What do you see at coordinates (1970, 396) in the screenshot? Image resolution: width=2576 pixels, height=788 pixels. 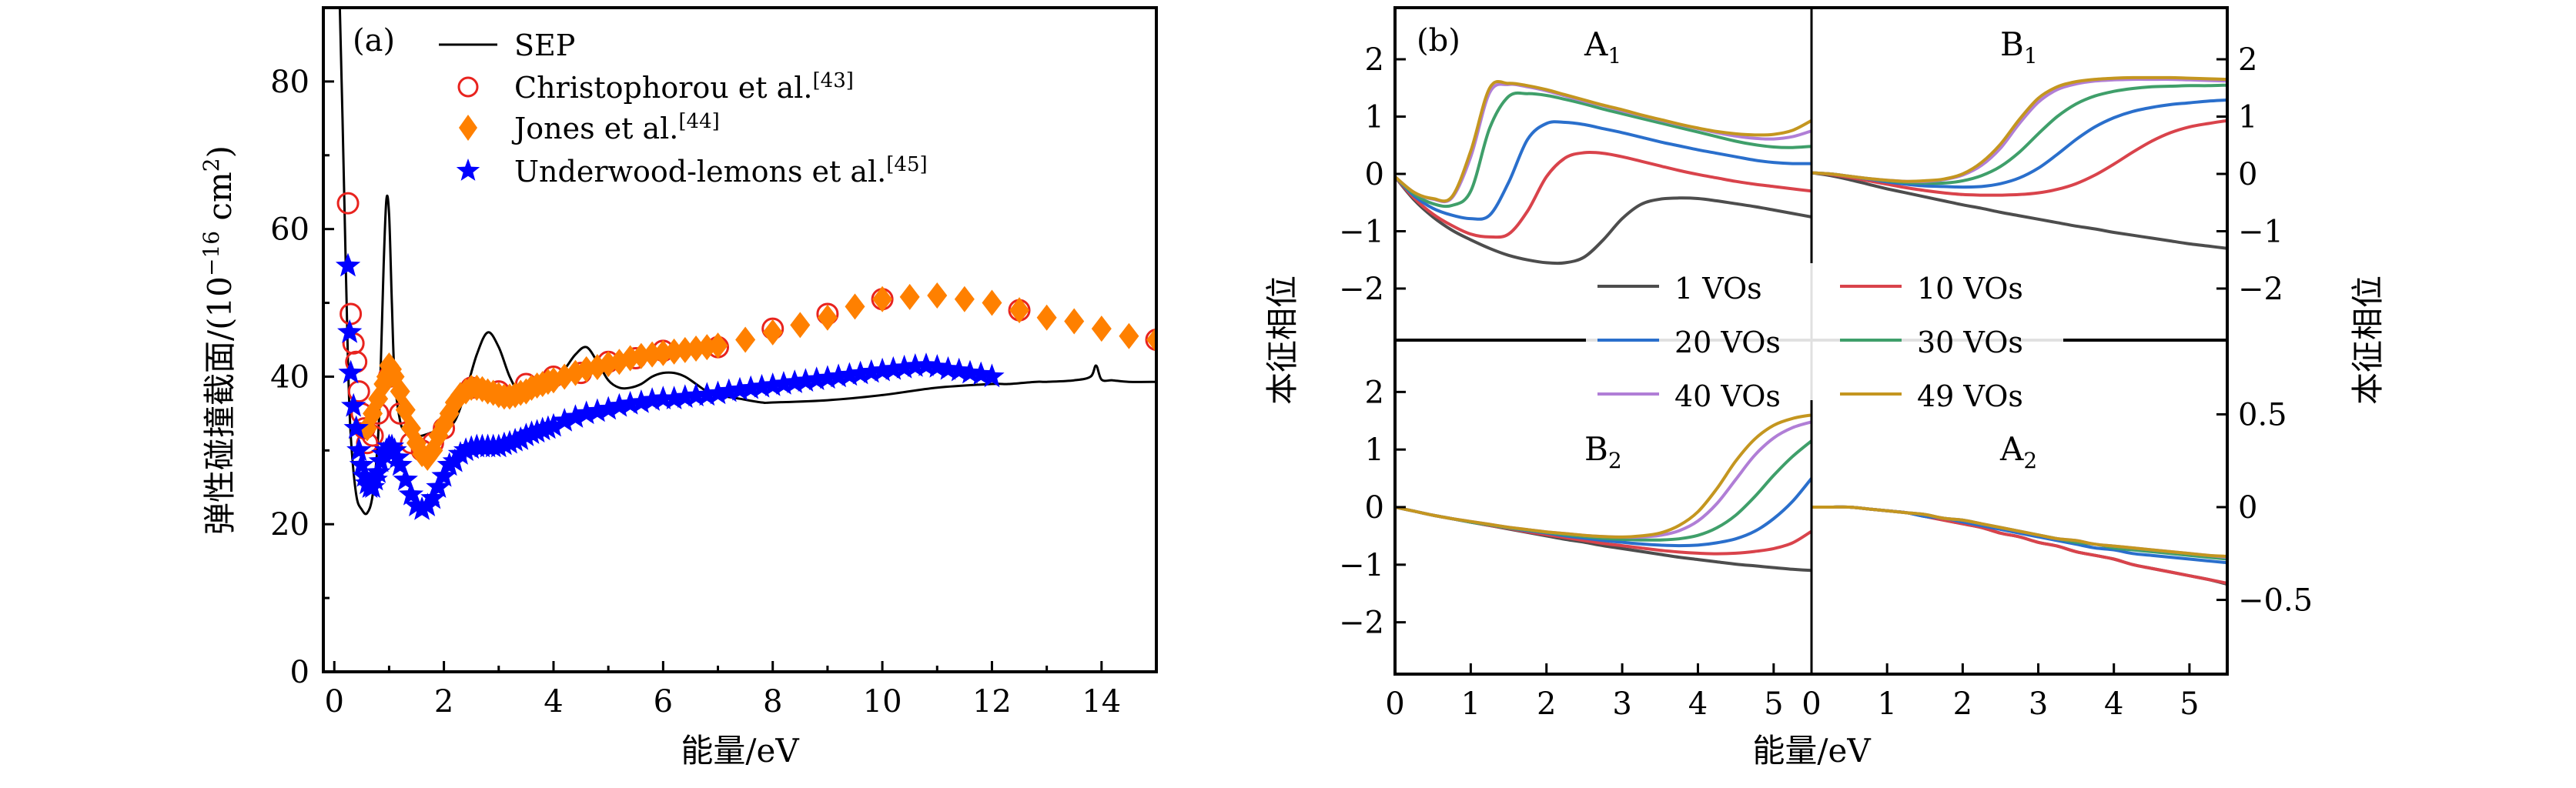 I see `legend-label: 49 VOs` at bounding box center [1970, 396].